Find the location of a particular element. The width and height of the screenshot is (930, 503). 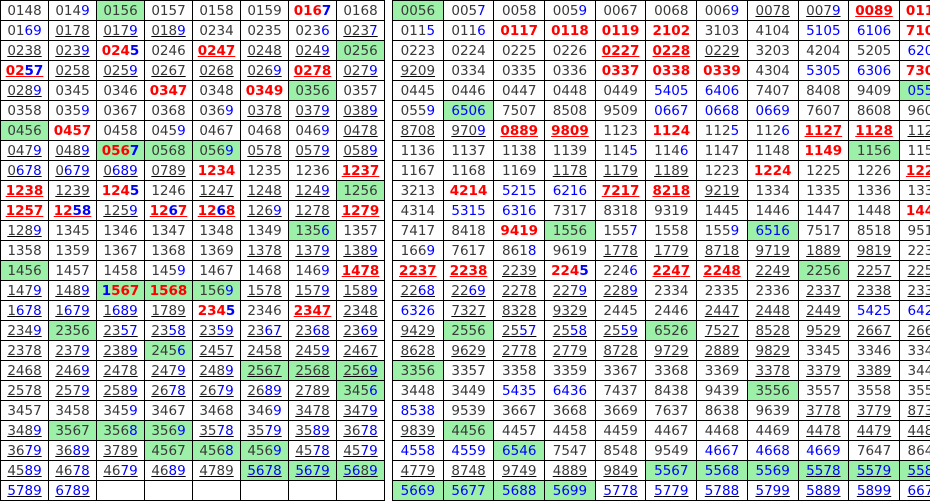

number-cell: 5567 is located at coordinates (671, 470).